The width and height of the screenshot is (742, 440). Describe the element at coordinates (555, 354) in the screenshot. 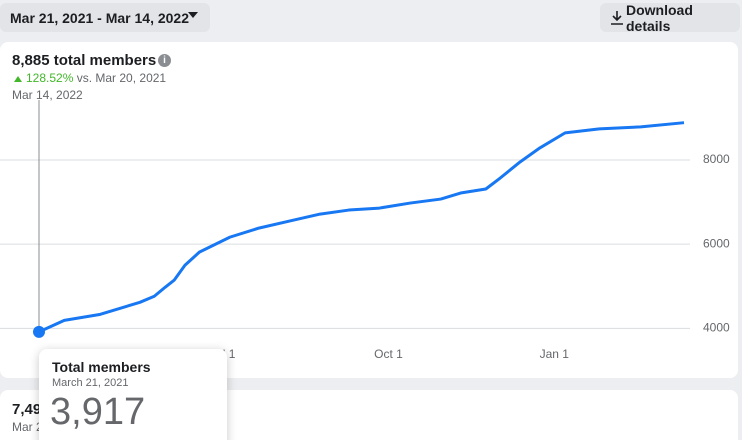

I see `x-tick-label: Jan 1` at that location.